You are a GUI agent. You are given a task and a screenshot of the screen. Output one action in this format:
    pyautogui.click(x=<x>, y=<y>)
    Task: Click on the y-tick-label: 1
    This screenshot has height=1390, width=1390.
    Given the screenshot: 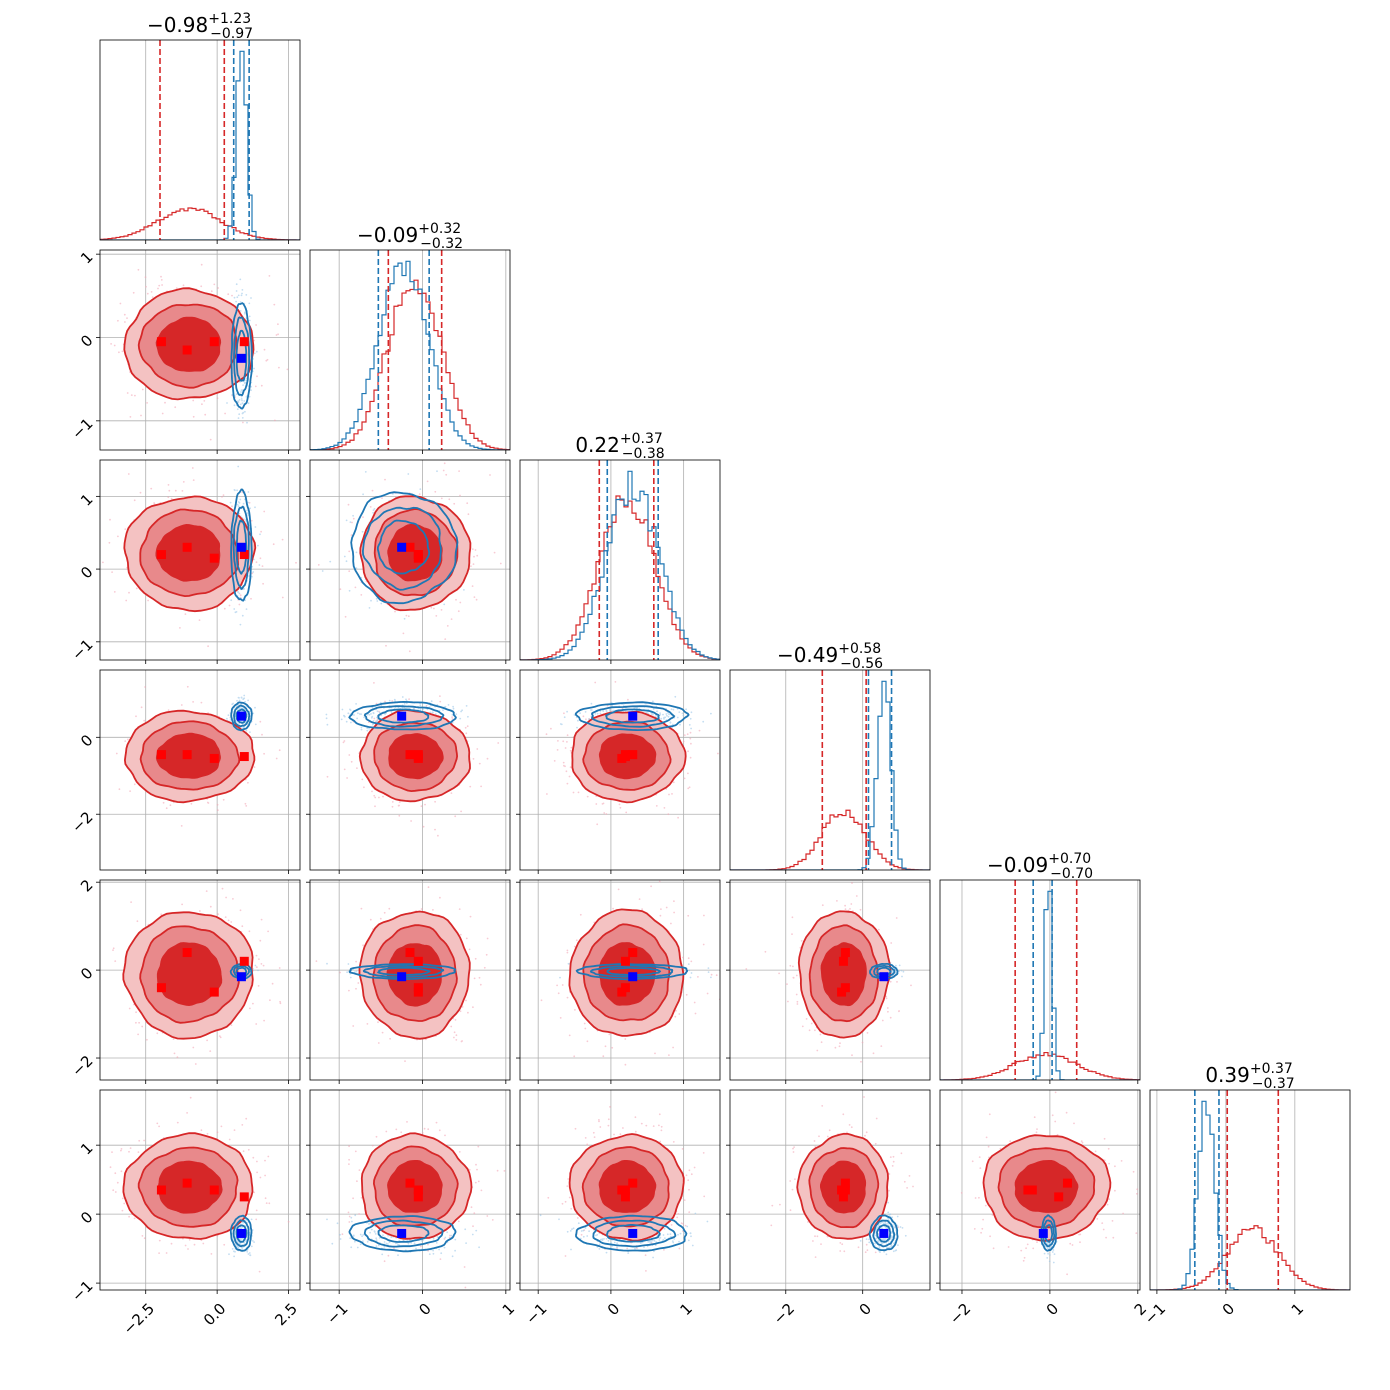 What is the action you would take?
    pyautogui.click(x=86, y=257)
    